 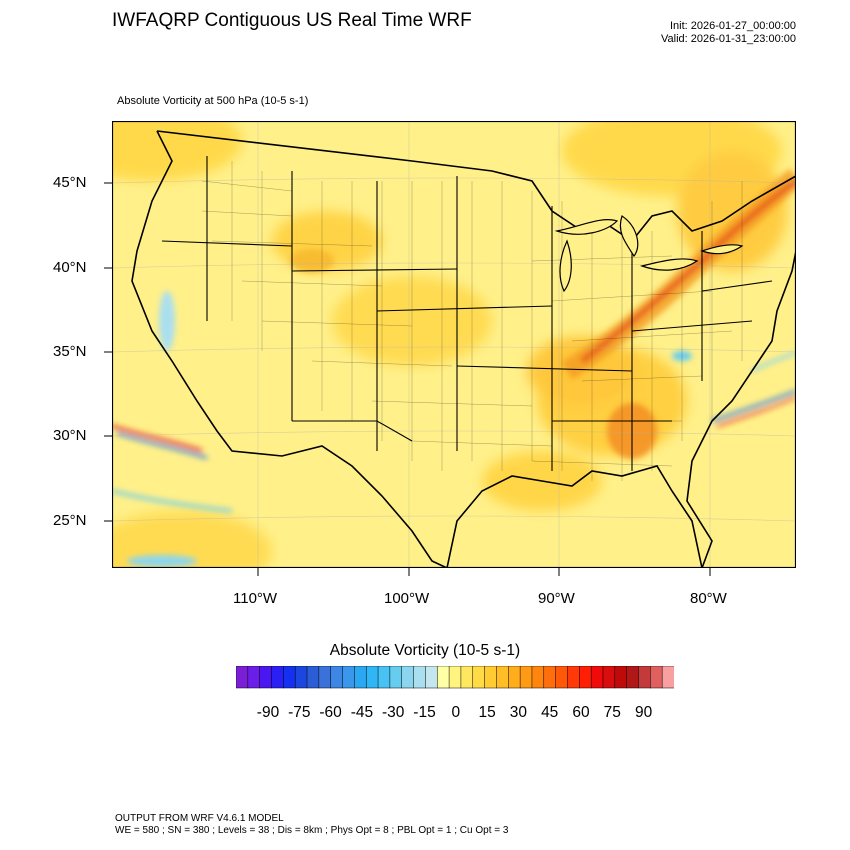 I want to click on init-time: Init: 2026-01-27_00:00:00, so click(x=733, y=26).